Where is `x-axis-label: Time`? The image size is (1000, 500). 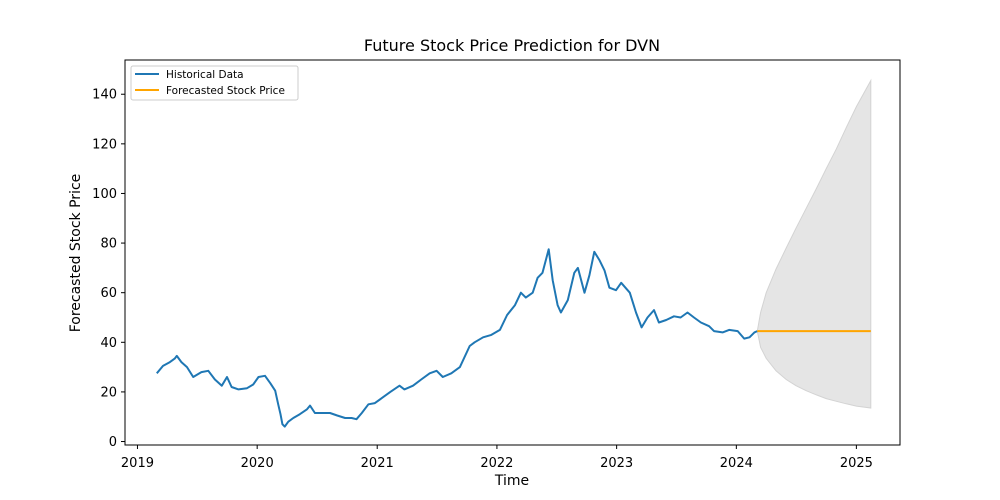 x-axis-label: Time is located at coordinates (511, 481).